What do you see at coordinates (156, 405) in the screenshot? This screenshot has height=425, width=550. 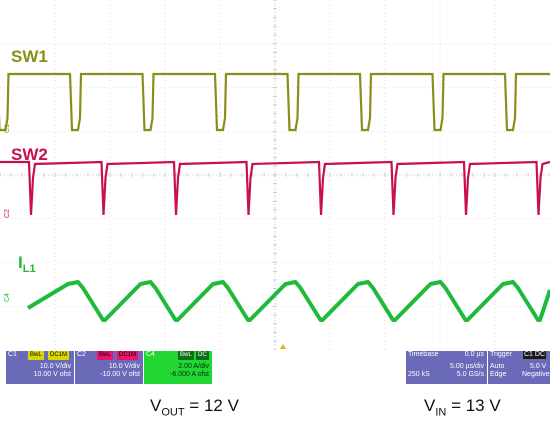 I see `vout-caption-main: V` at bounding box center [156, 405].